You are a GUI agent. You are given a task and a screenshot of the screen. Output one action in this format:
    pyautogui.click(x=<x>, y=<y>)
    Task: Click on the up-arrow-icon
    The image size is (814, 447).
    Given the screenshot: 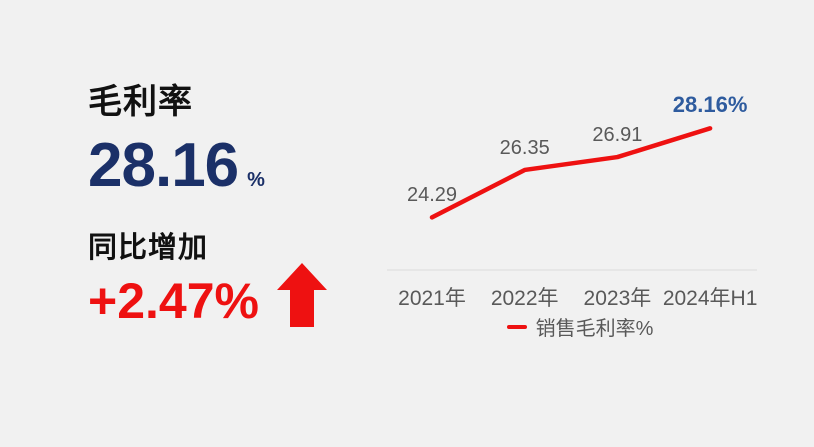 What is the action you would take?
    pyautogui.click(x=301, y=297)
    